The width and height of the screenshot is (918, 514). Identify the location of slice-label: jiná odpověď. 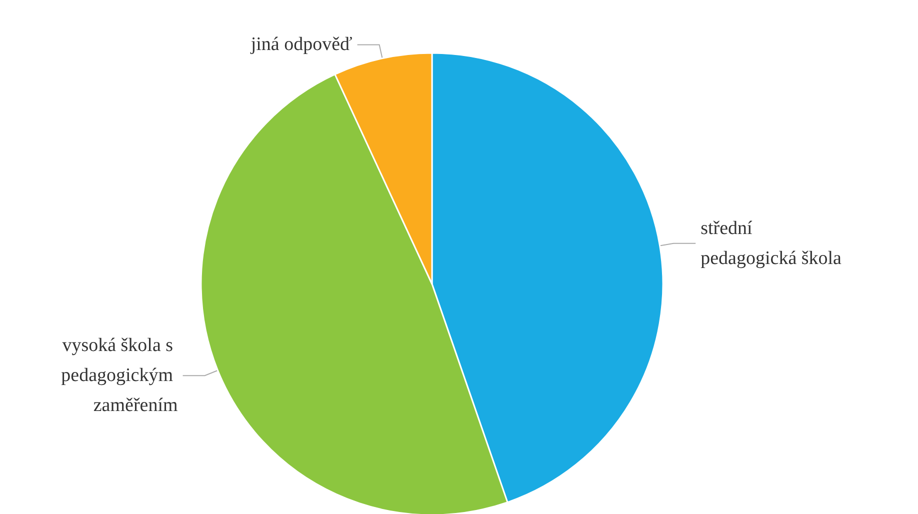
(301, 45).